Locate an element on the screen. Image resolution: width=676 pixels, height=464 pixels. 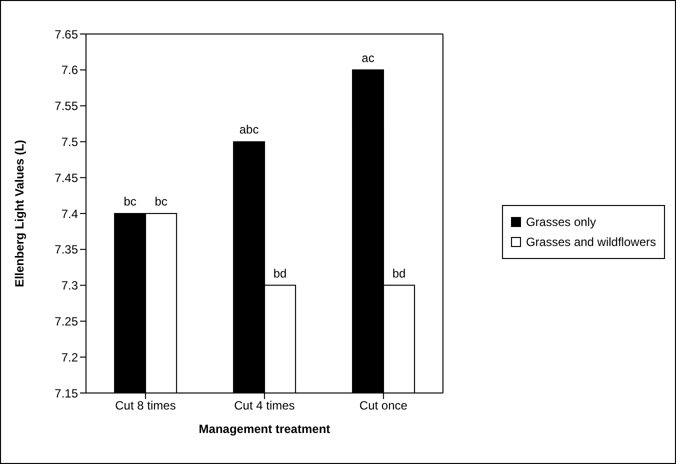
y-tick-label: 7.2 is located at coordinates (69, 357).